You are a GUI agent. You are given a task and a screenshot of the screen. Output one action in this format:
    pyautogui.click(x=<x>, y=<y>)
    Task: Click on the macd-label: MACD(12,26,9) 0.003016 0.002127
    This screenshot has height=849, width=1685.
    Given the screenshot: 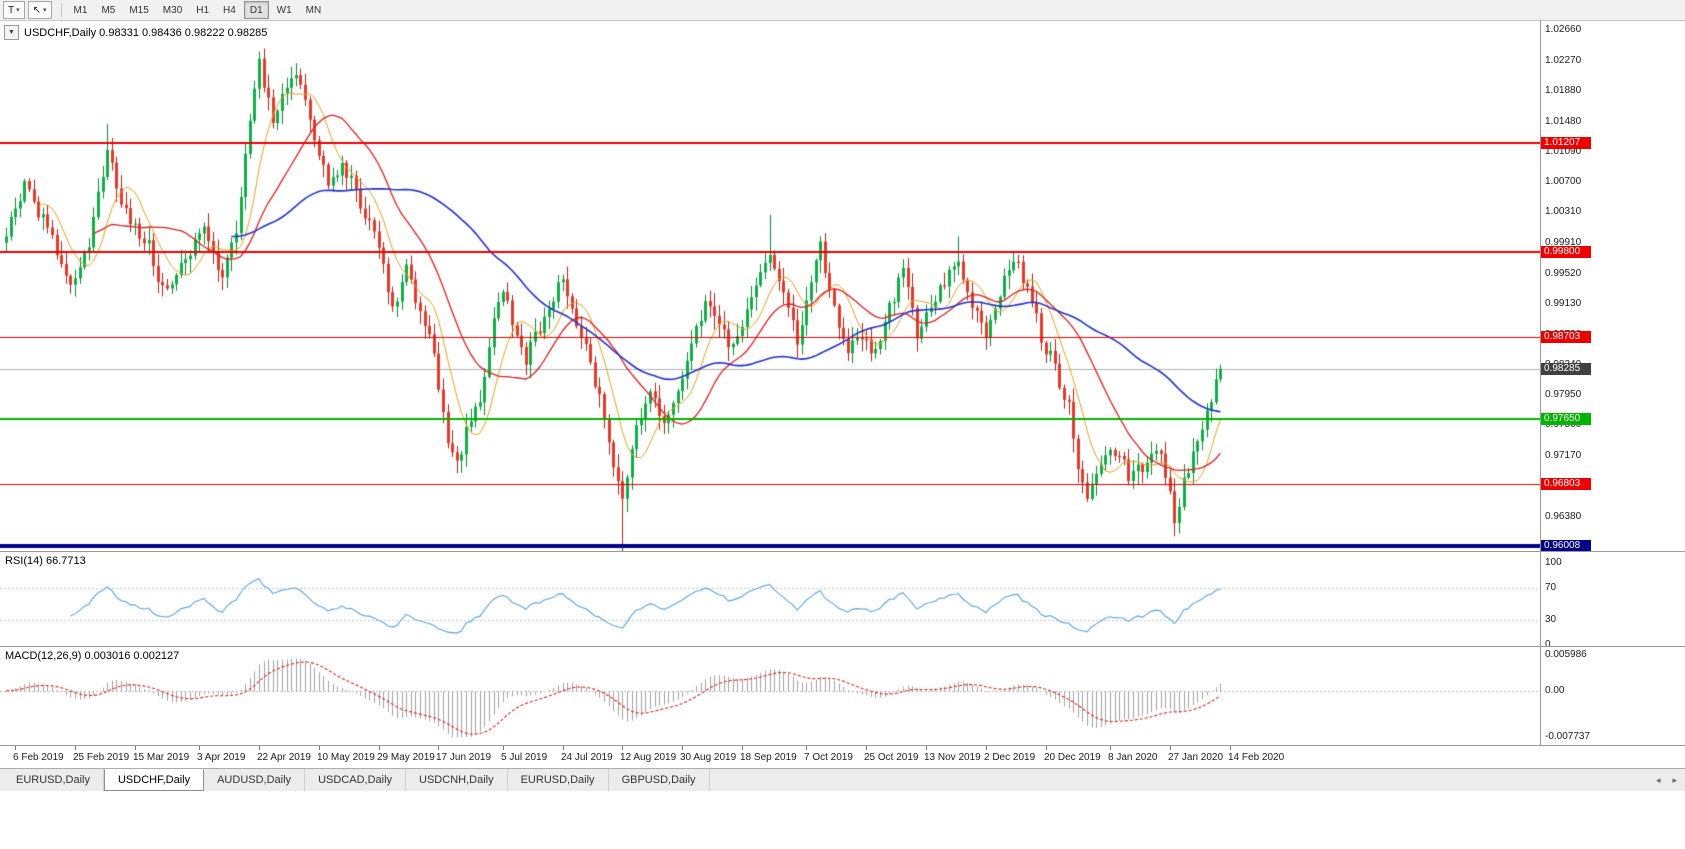 What is the action you would take?
    pyautogui.click(x=92, y=656)
    